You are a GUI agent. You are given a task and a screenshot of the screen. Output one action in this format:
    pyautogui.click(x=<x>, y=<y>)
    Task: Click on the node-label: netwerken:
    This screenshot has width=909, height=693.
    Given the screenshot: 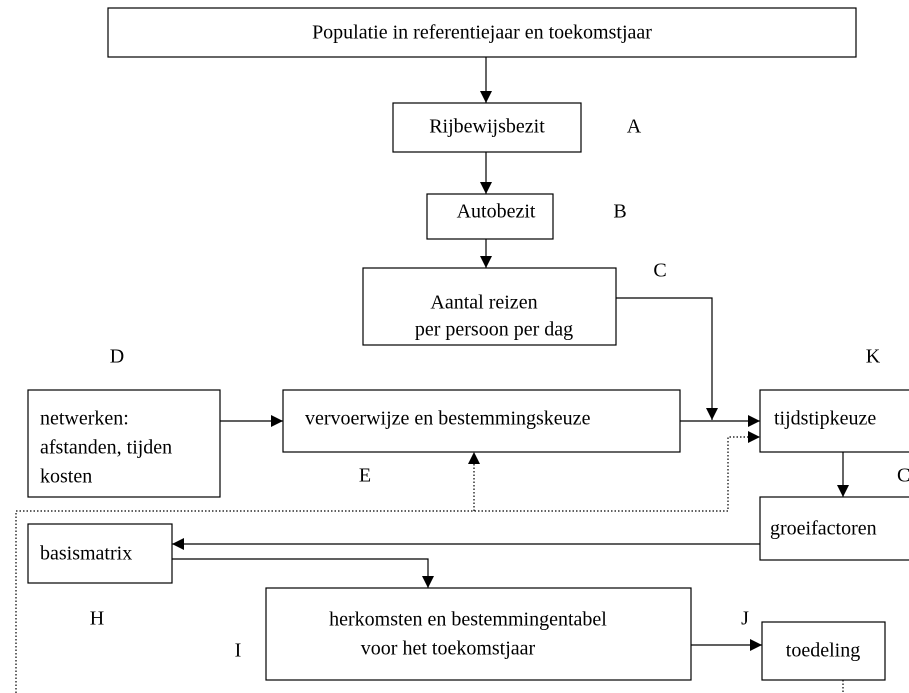 What is the action you would take?
    pyautogui.click(x=84, y=419)
    